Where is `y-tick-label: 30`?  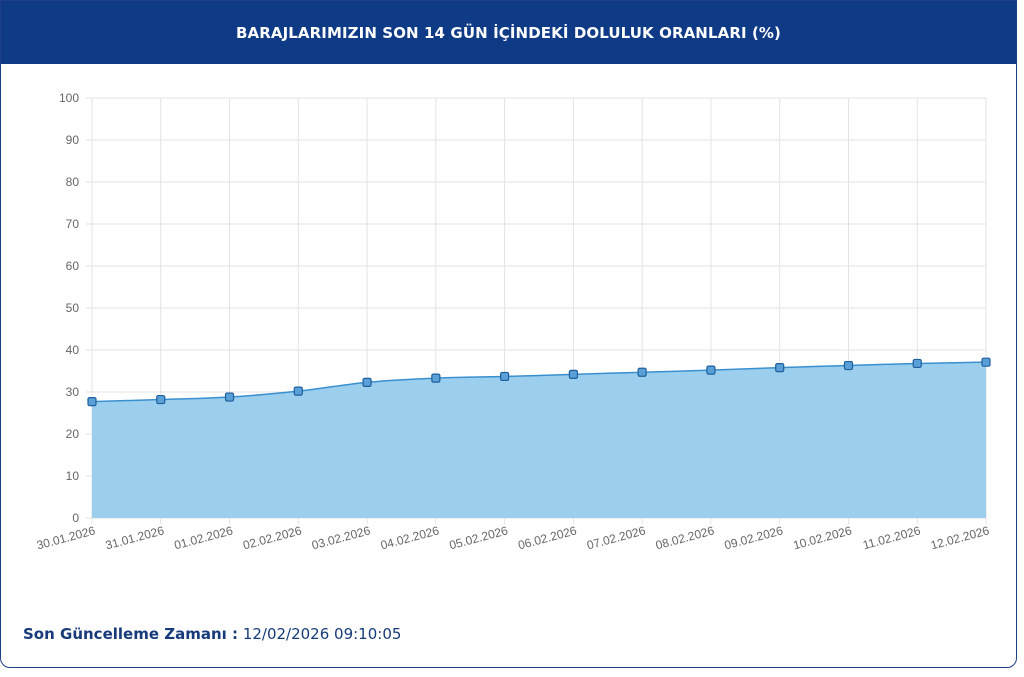
y-tick-label: 30 is located at coordinates (73, 392).